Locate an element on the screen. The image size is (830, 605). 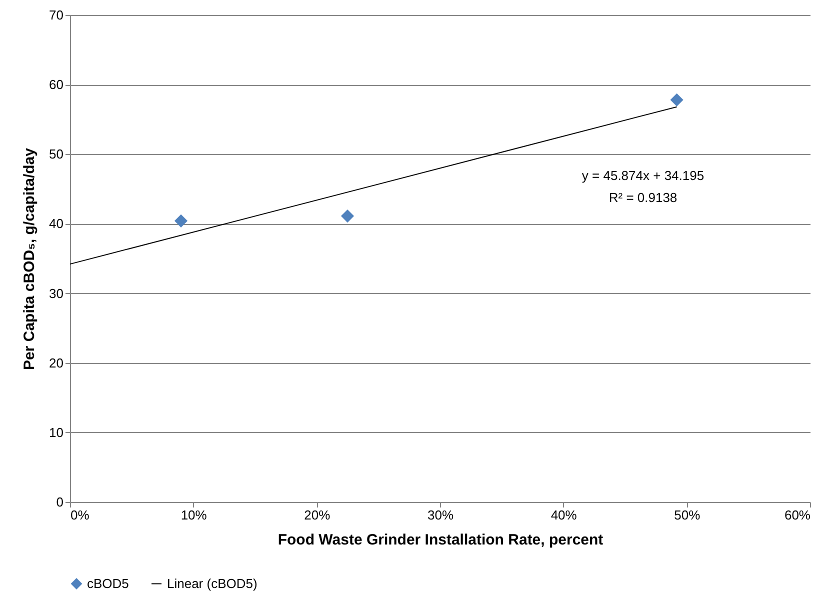
x-tick-label: 30% is located at coordinates (440, 515).